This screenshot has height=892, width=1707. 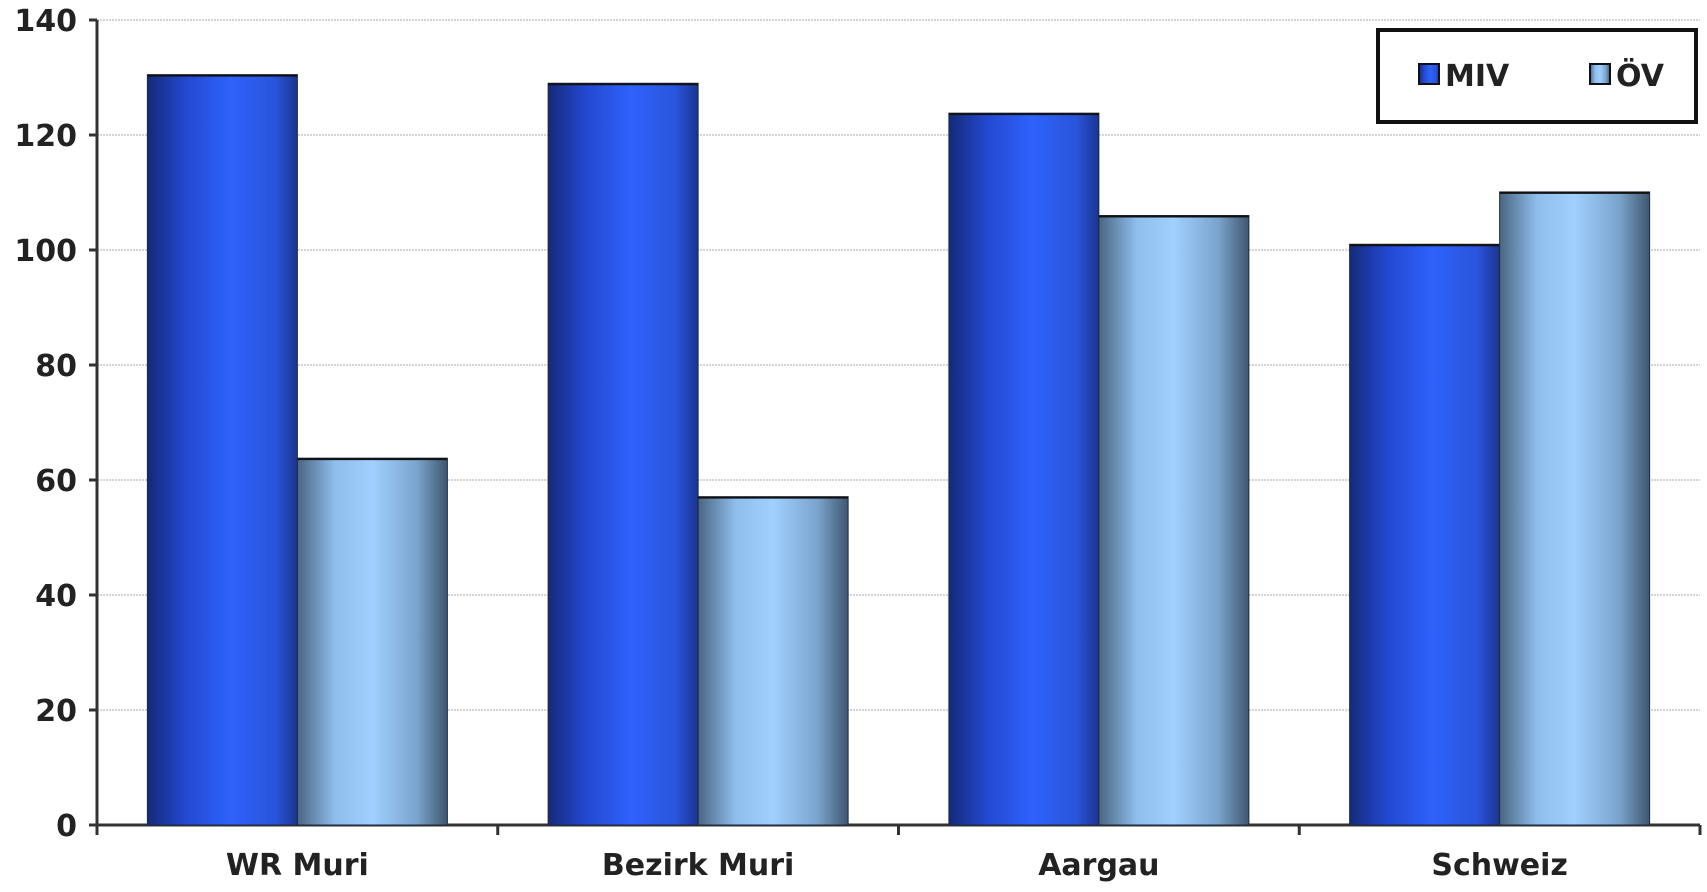 I want to click on y-tick-label: 140, so click(x=45, y=21).